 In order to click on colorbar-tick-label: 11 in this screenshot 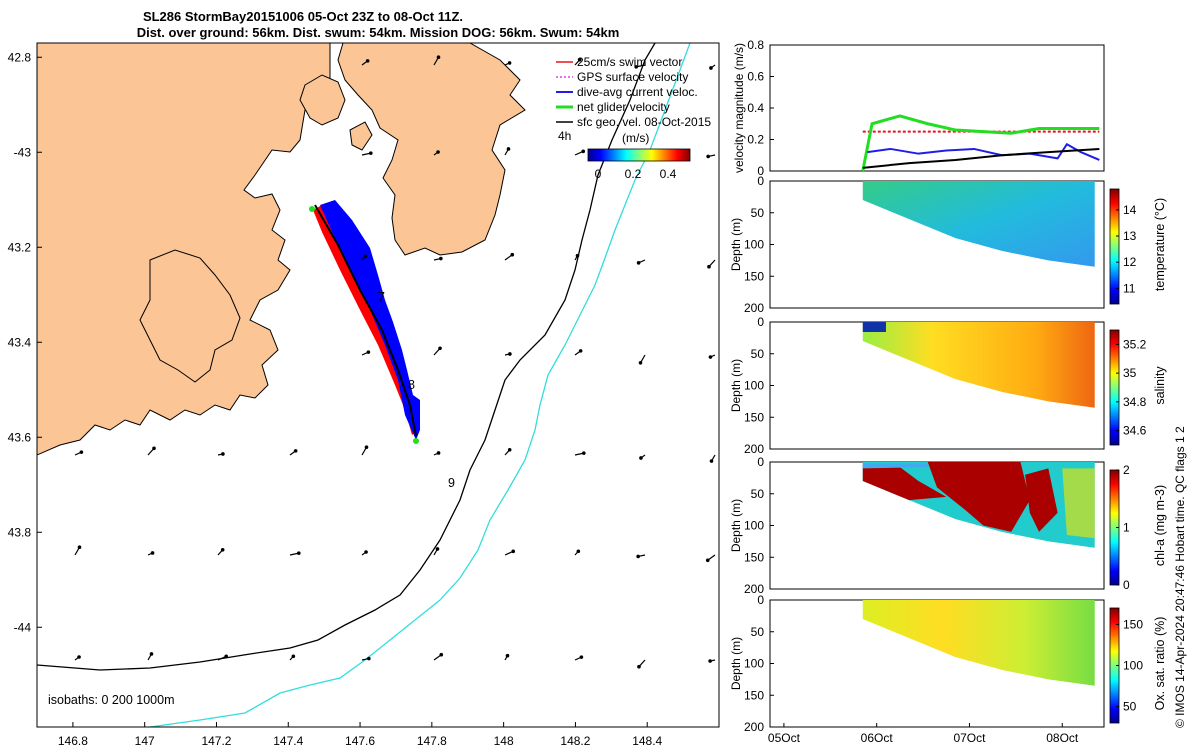, I will do `click(1129, 288)`.